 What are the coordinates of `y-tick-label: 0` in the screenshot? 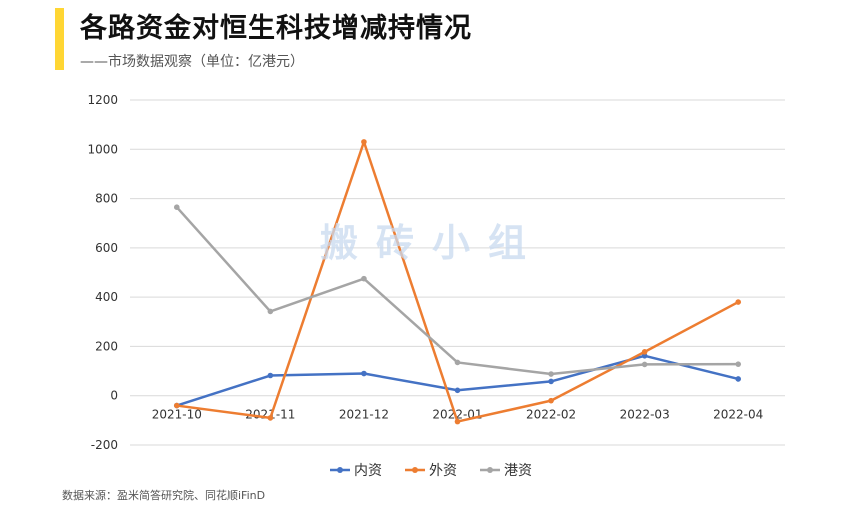 It's located at (114, 396).